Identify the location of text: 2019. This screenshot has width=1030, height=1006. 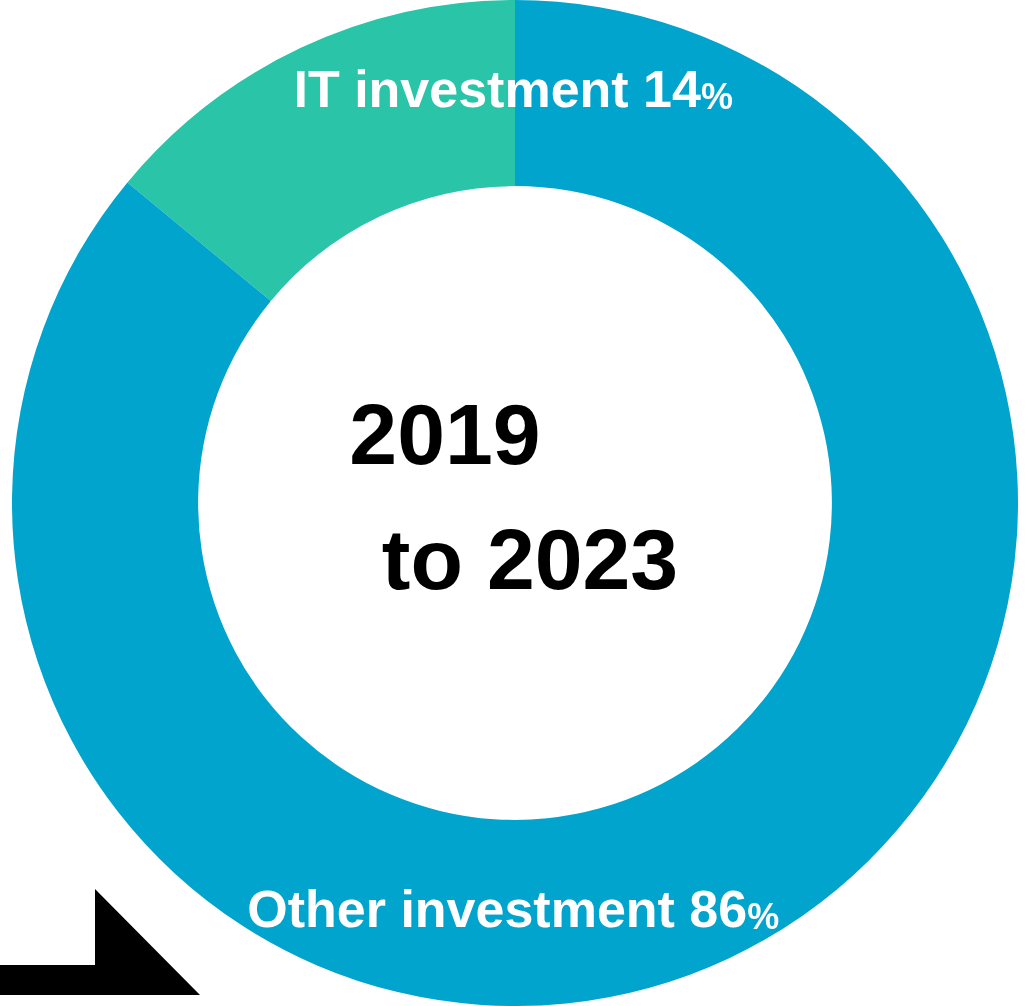
(445, 434).